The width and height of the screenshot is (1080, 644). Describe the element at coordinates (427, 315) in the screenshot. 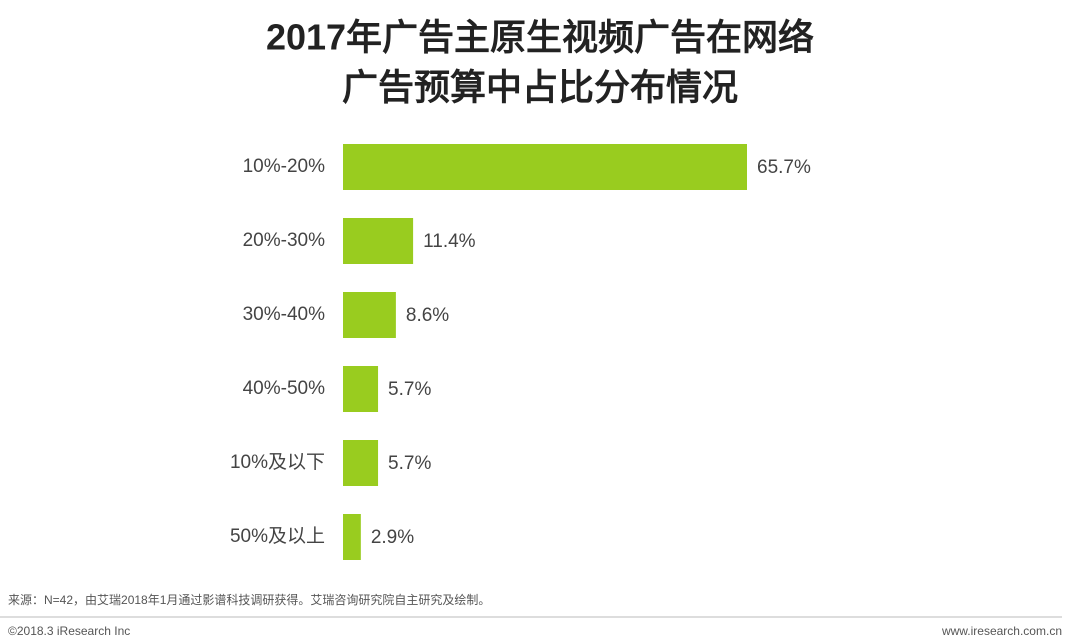

I see `value-label: 8.6%` at that location.